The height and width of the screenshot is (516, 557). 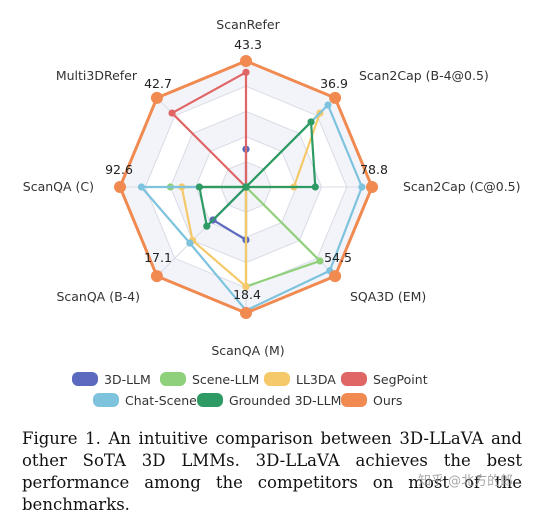 What do you see at coordinates (424, 75) in the screenshot?
I see `axis-label: Scan2Cap (B-4@0.5)` at bounding box center [424, 75].